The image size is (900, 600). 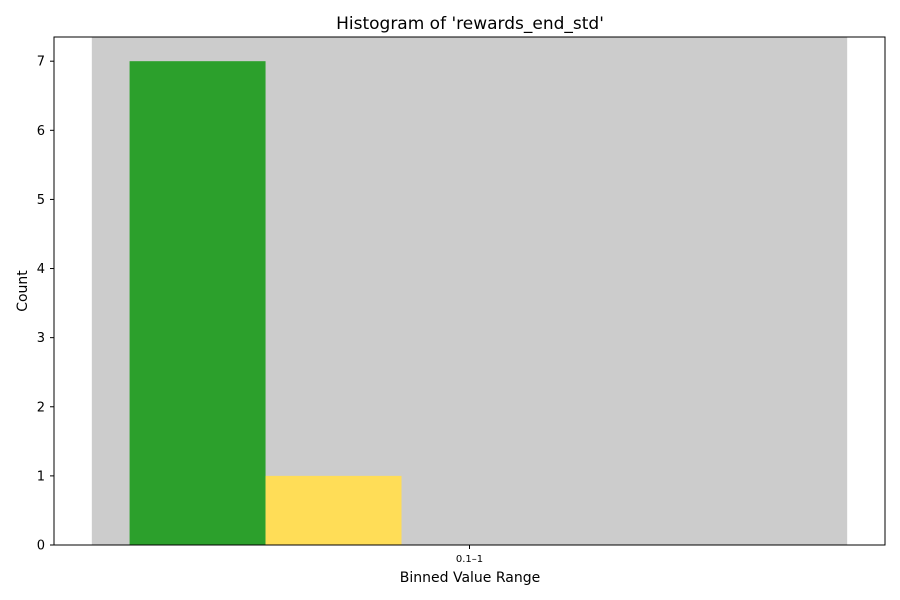 I want to click on y-tick-label: 7, so click(x=41, y=62).